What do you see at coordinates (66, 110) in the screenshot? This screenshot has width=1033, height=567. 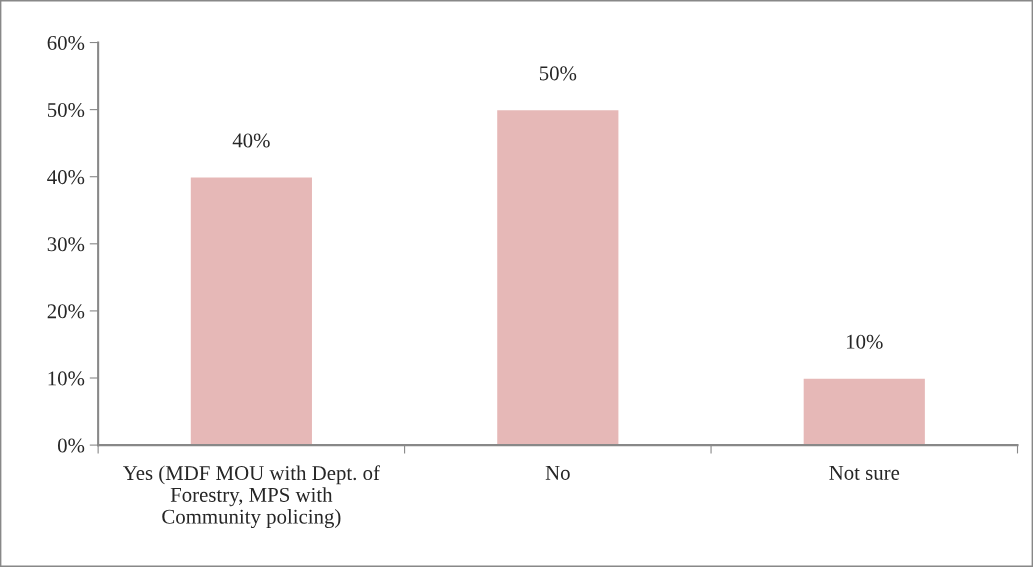 I see `y-tick-label: 50%` at bounding box center [66, 110].